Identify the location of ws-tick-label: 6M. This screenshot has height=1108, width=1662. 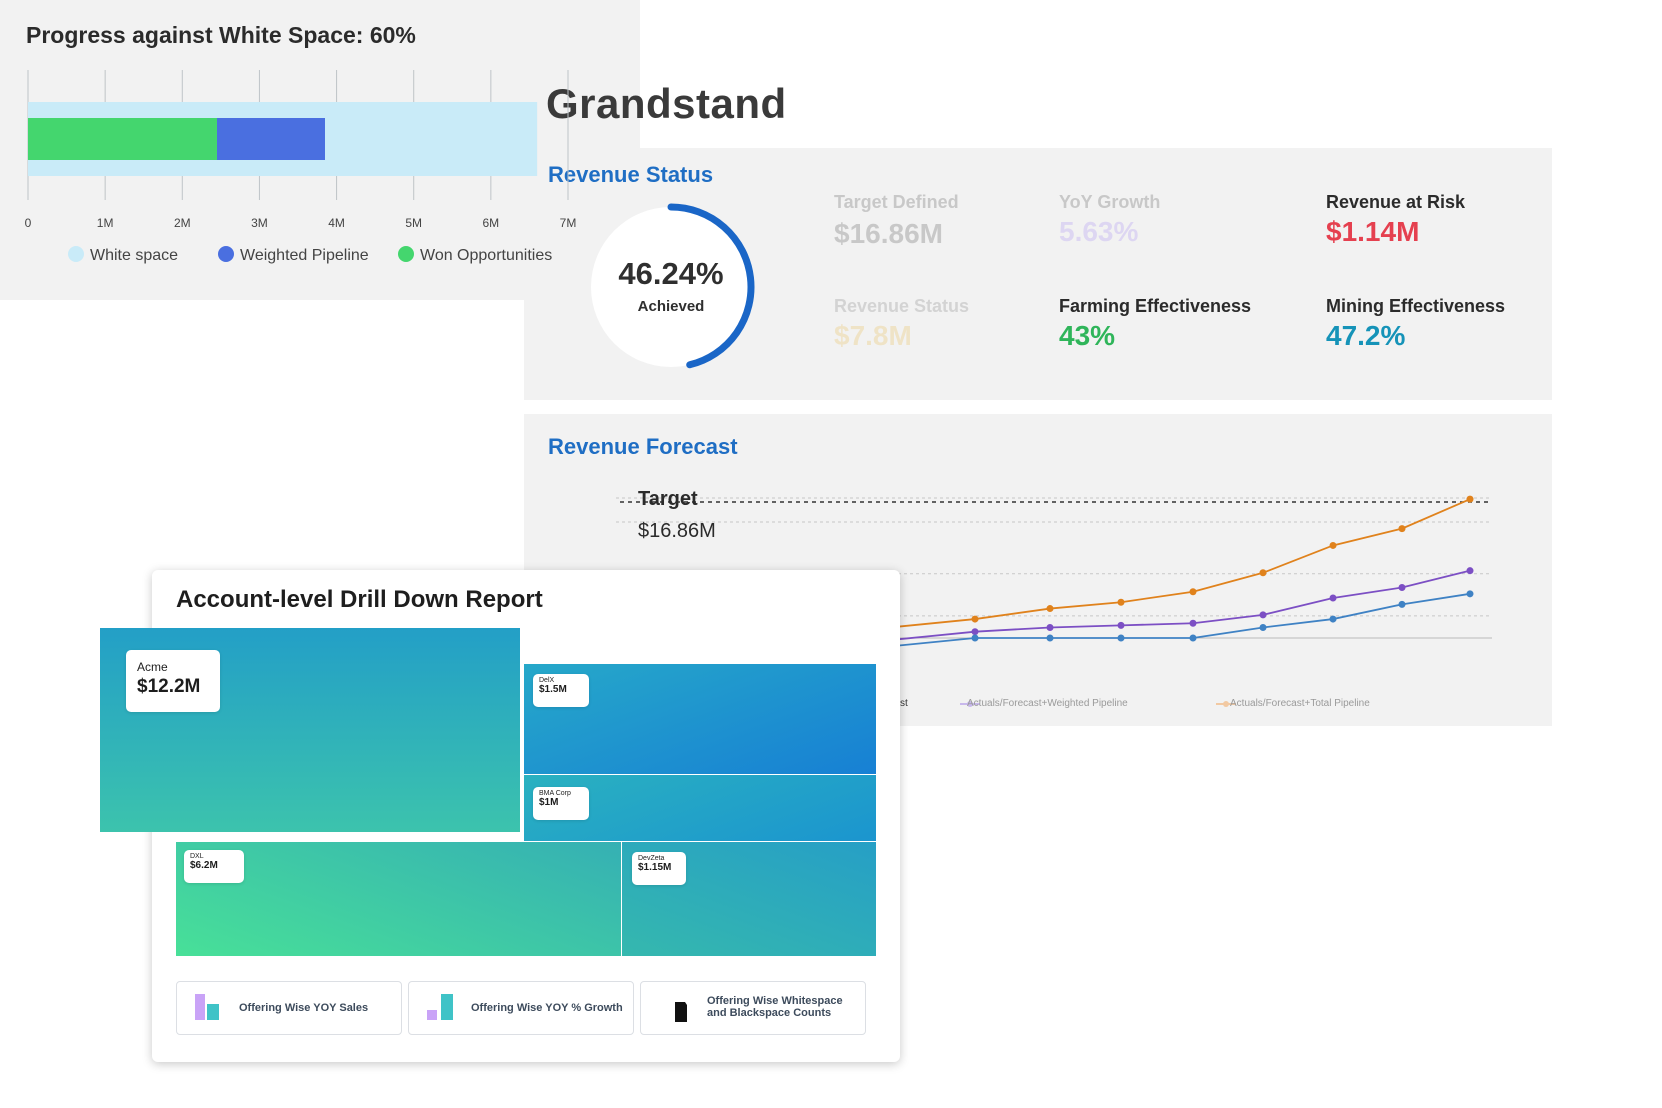
(491, 223).